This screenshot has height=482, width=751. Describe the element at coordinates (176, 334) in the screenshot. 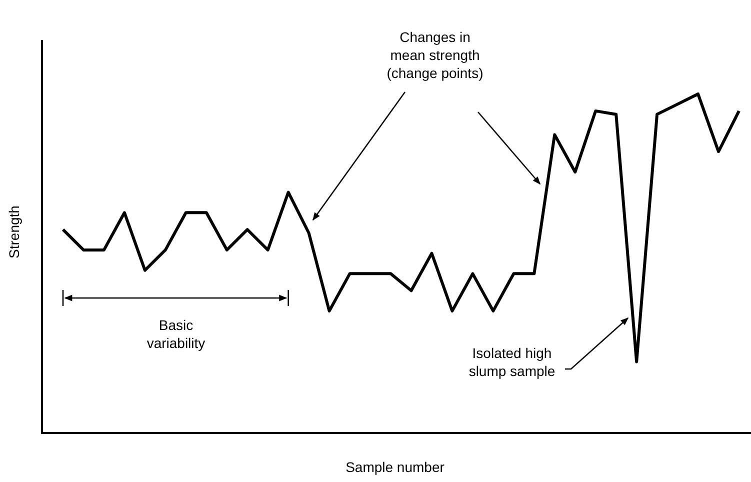

I see `annotation: Basic variability` at that location.